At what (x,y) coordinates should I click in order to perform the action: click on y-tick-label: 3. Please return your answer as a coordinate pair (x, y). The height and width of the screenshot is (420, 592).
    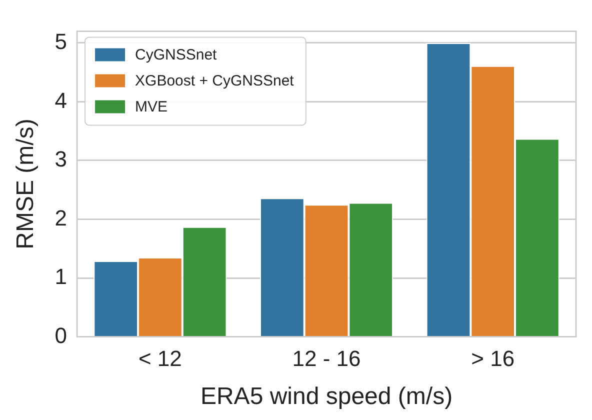
    Looking at the image, I should click on (61, 159).